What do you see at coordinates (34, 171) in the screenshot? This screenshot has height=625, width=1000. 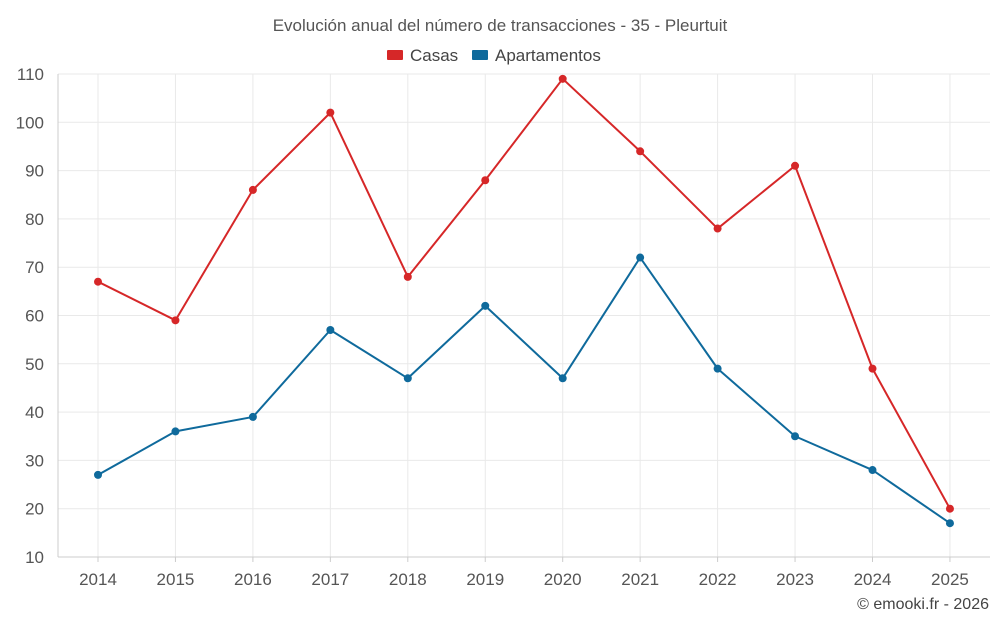 I see `y-tick-label-90: 90` at bounding box center [34, 171].